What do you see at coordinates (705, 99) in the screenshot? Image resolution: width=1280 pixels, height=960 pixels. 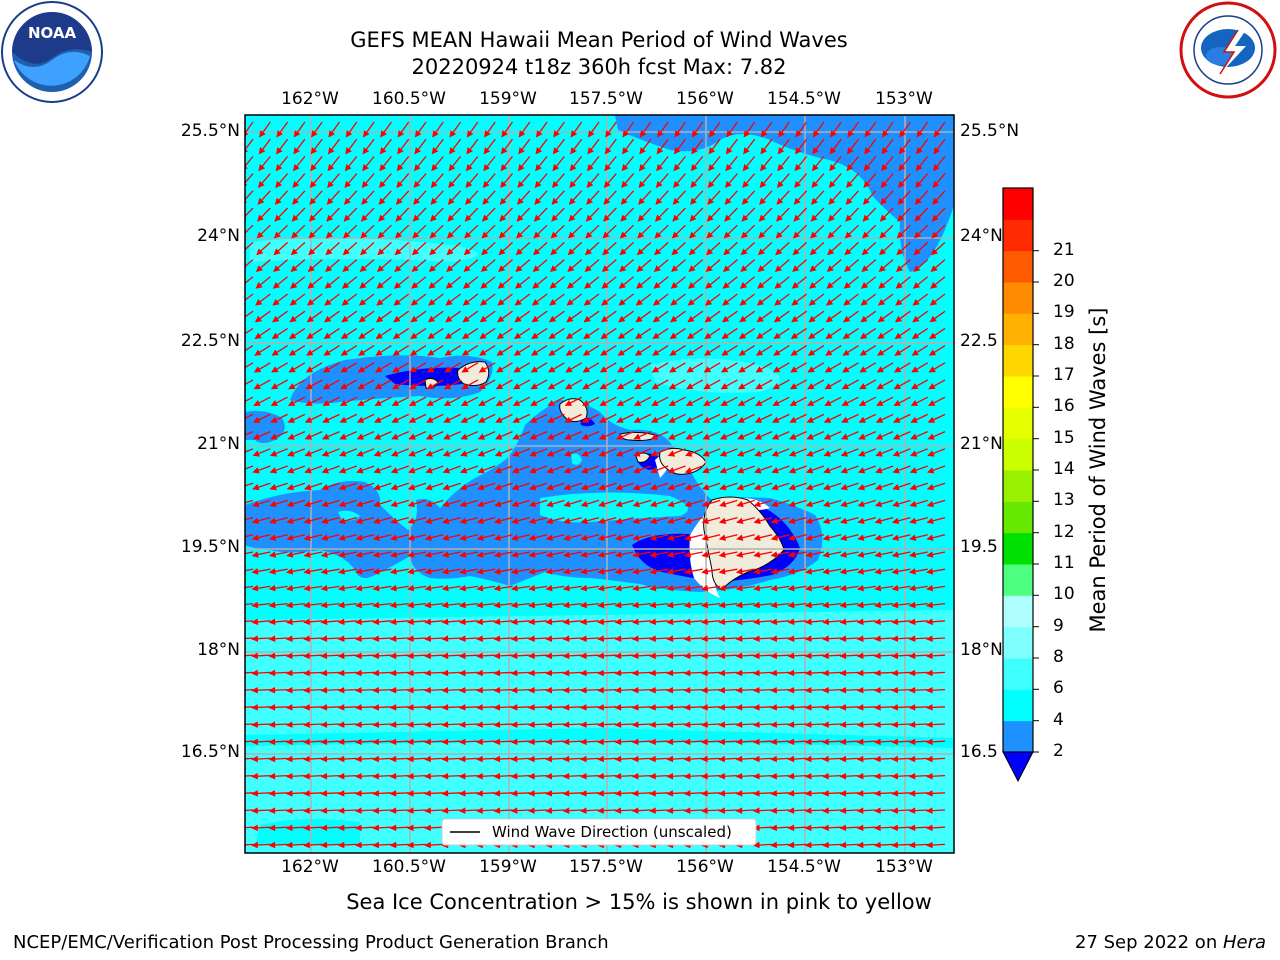 I see `lon-label-top: 156°W` at bounding box center [705, 99].